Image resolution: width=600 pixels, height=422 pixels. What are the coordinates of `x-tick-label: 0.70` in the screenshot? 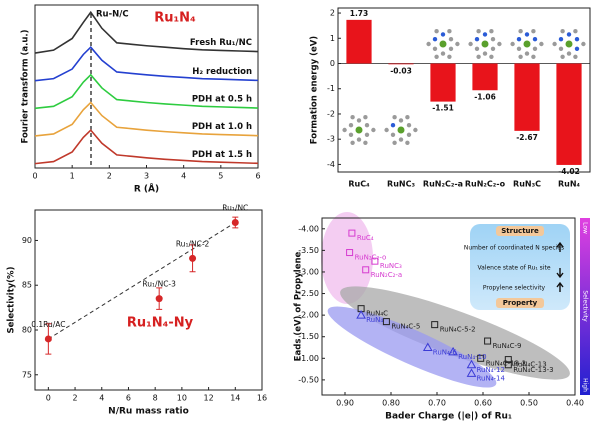 It's located at (437, 403).